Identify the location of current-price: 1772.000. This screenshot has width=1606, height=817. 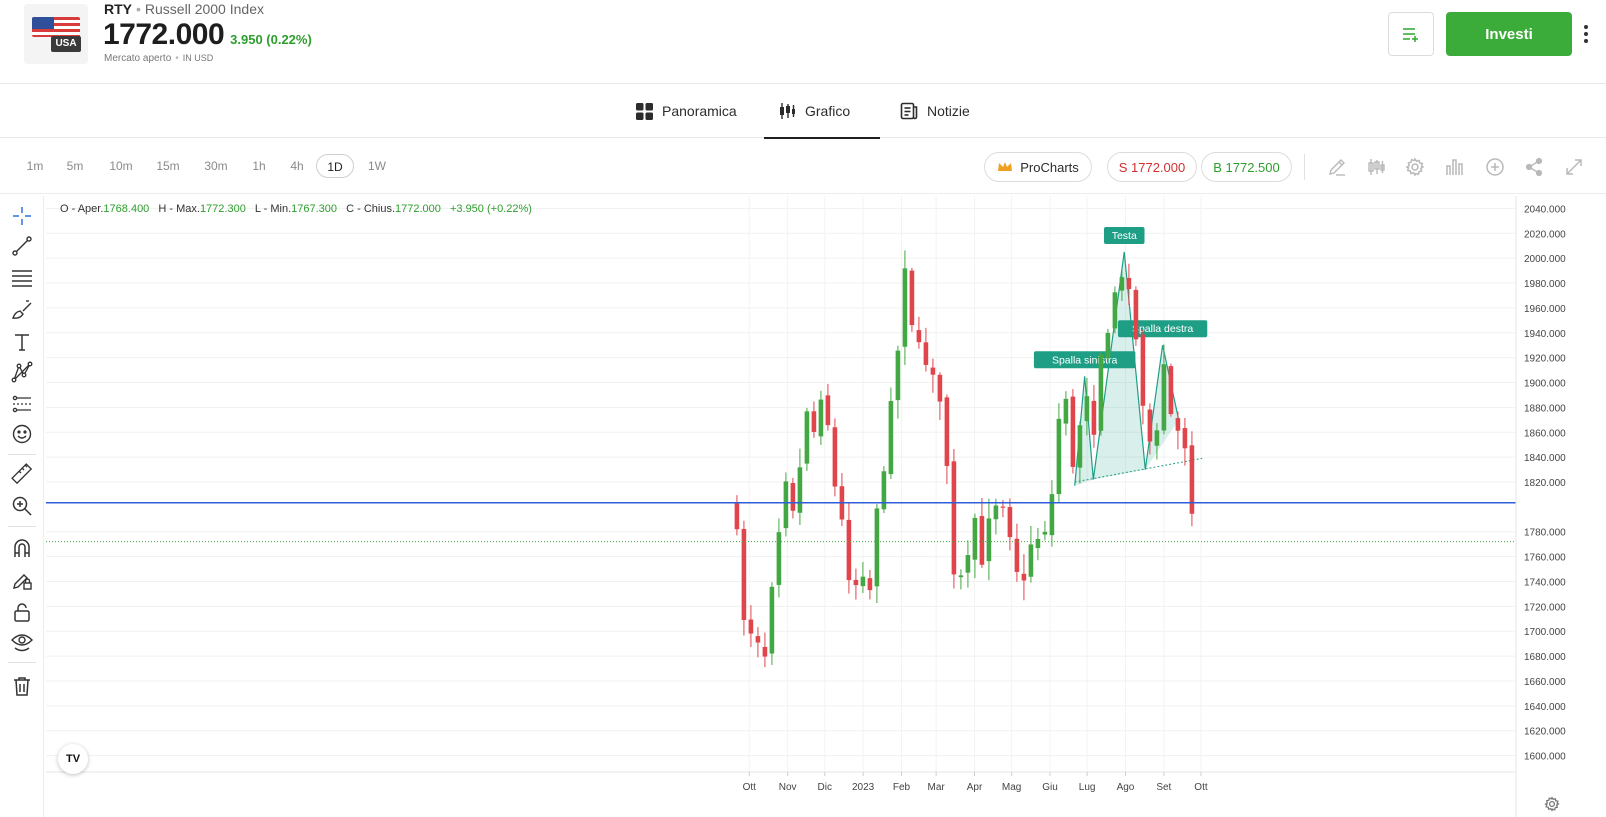
(164, 34).